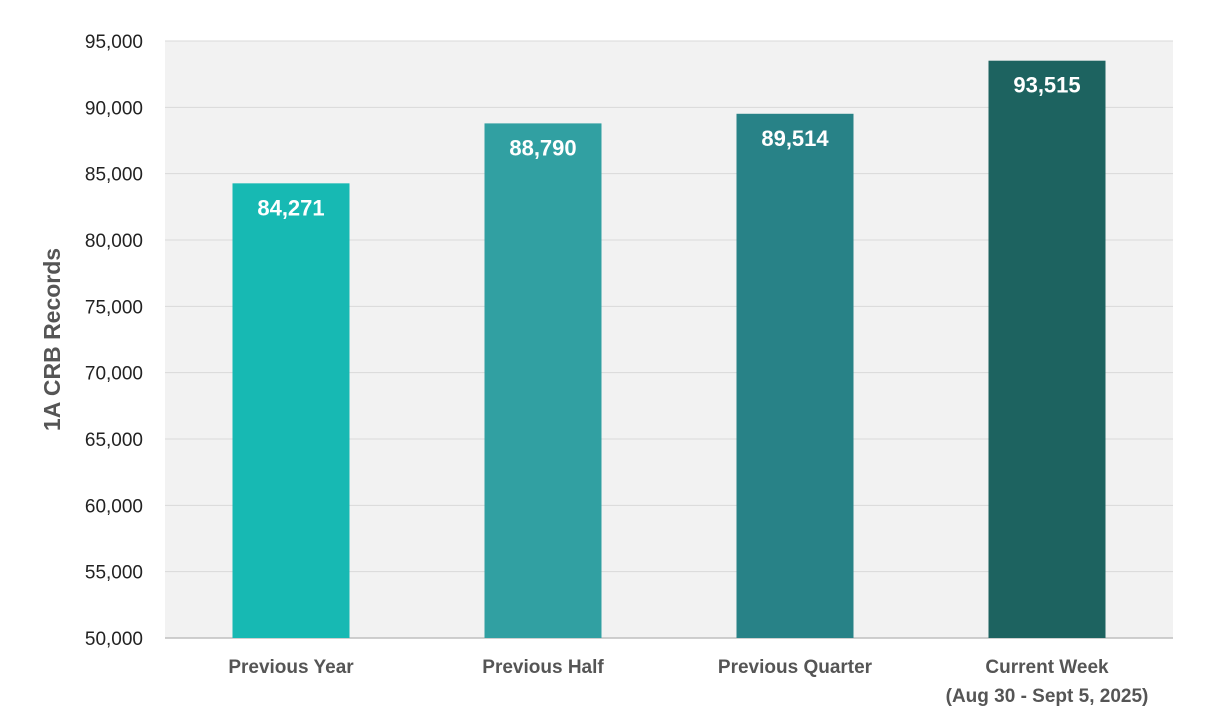 Image resolution: width=1206 pixels, height=725 pixels. What do you see at coordinates (114, 506) in the screenshot?
I see `y-tick-label: 60,000` at bounding box center [114, 506].